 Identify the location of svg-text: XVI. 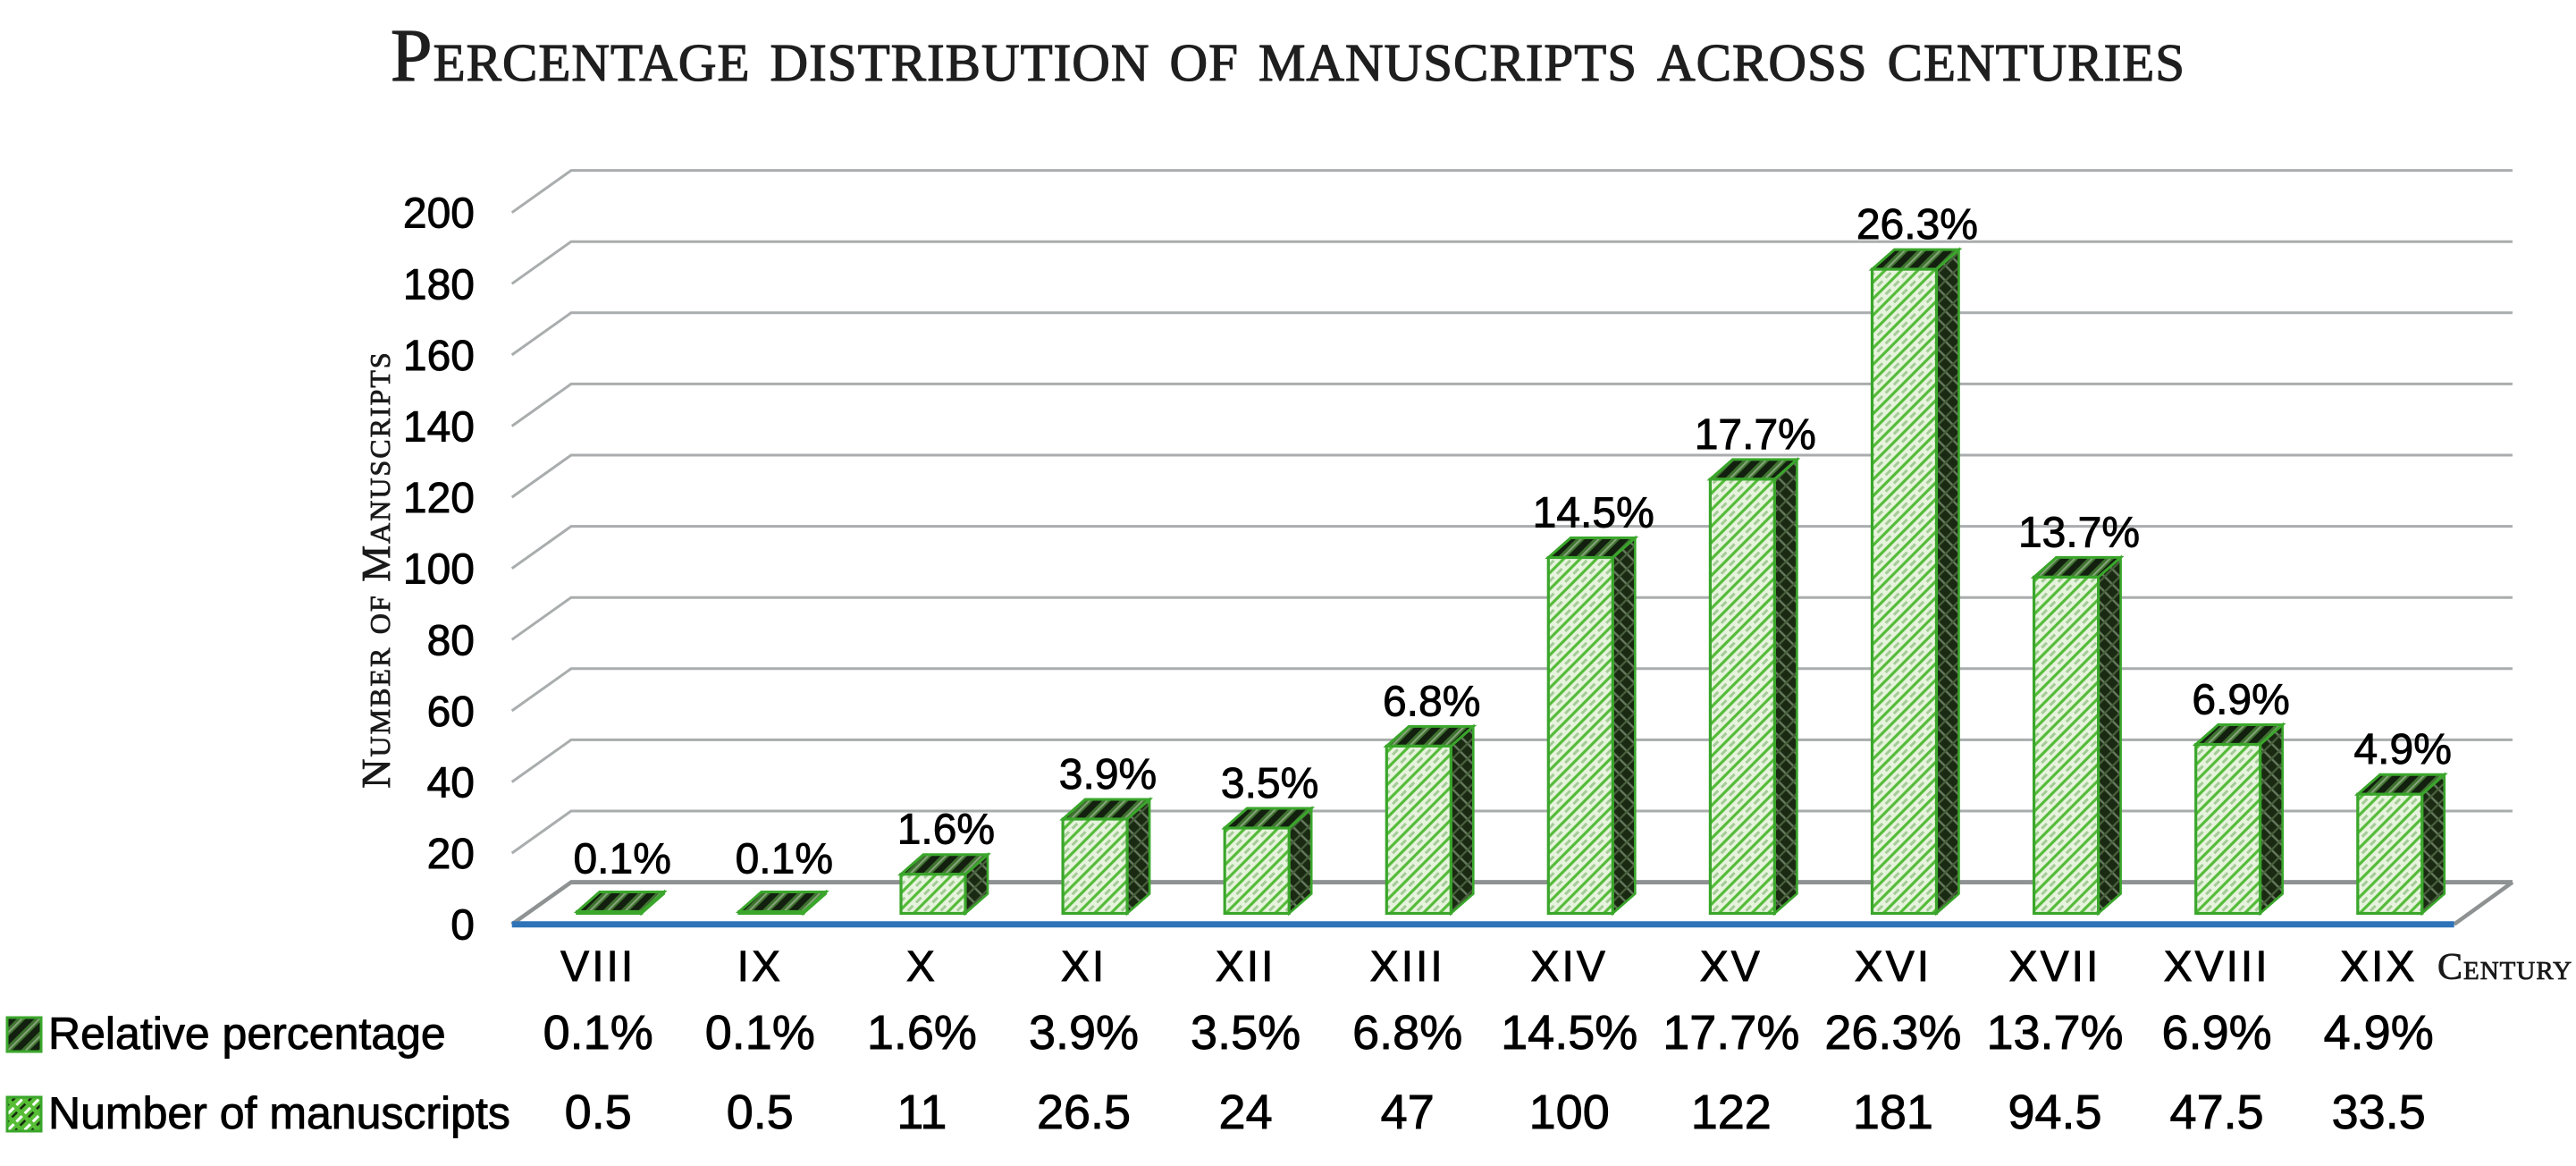
(1894, 967).